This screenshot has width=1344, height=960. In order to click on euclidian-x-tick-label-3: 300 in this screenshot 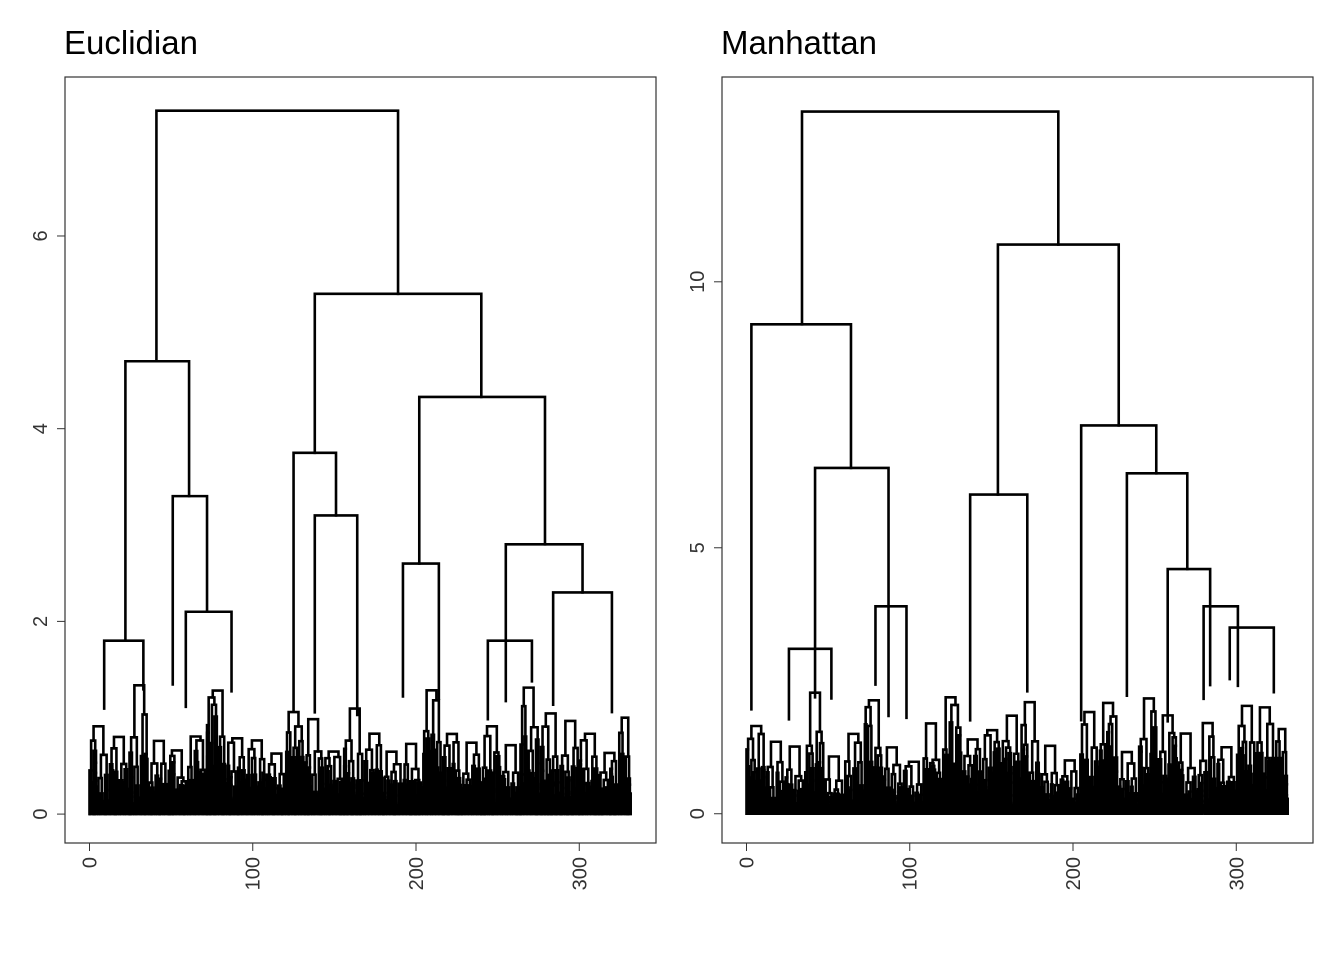, I will do `click(580, 873)`.